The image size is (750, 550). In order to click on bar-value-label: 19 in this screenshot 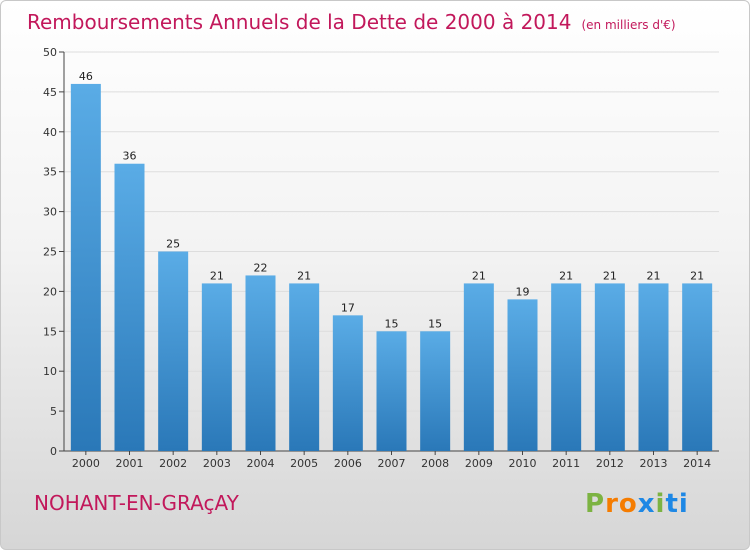, I will do `click(523, 291)`.